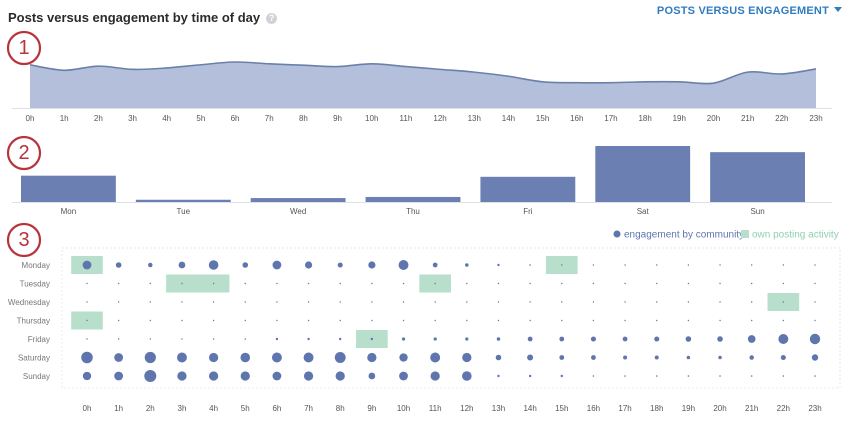  Describe the element at coordinates (749, 11) in the screenshot. I see `chart-mode-dropdown: POSTS VERSUS ENGAGEMENT` at that location.